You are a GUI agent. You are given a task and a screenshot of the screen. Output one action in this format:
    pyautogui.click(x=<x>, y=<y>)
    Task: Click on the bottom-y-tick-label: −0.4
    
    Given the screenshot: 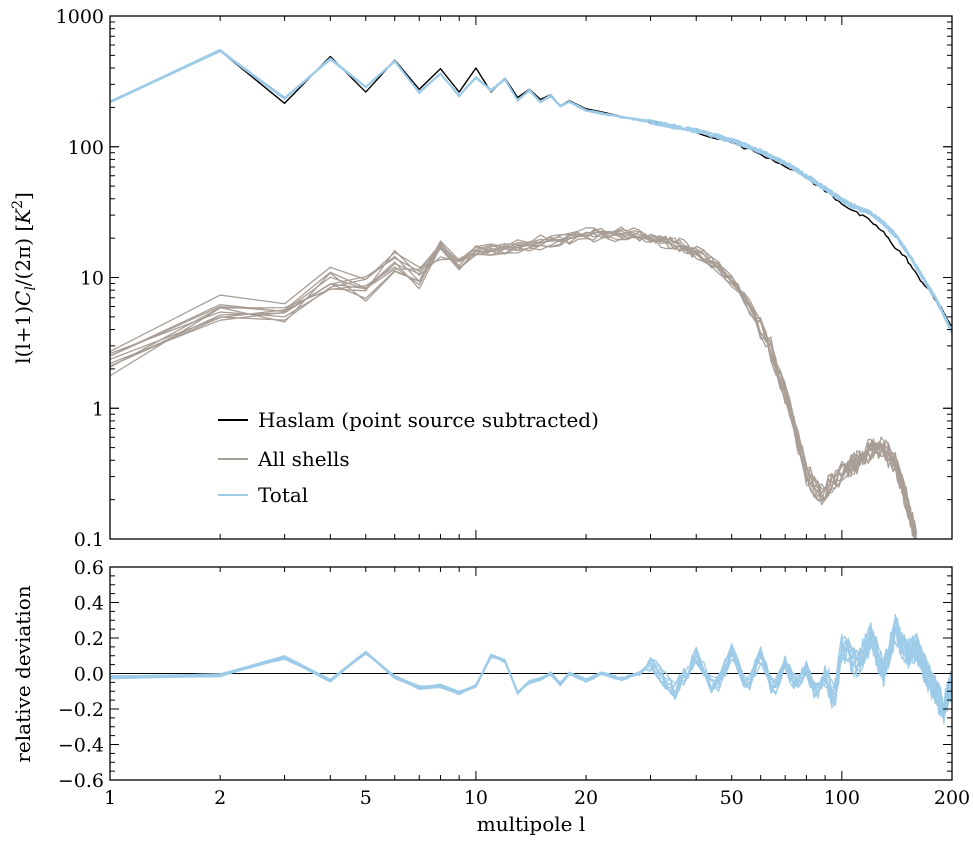 What is the action you would take?
    pyautogui.click(x=81, y=746)
    